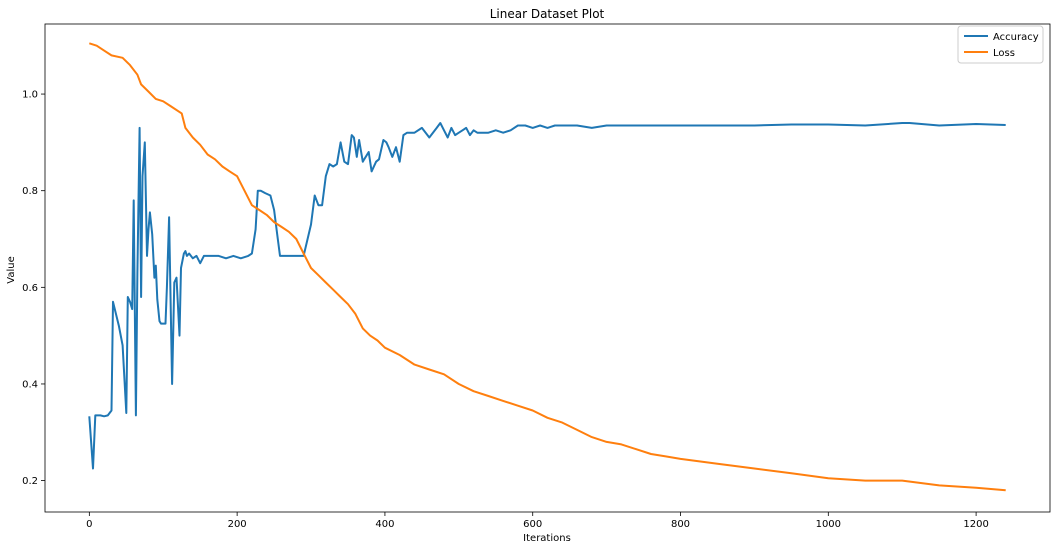 The image size is (1055, 550). I want to click on y-tick-label: 1.0, so click(30, 95).